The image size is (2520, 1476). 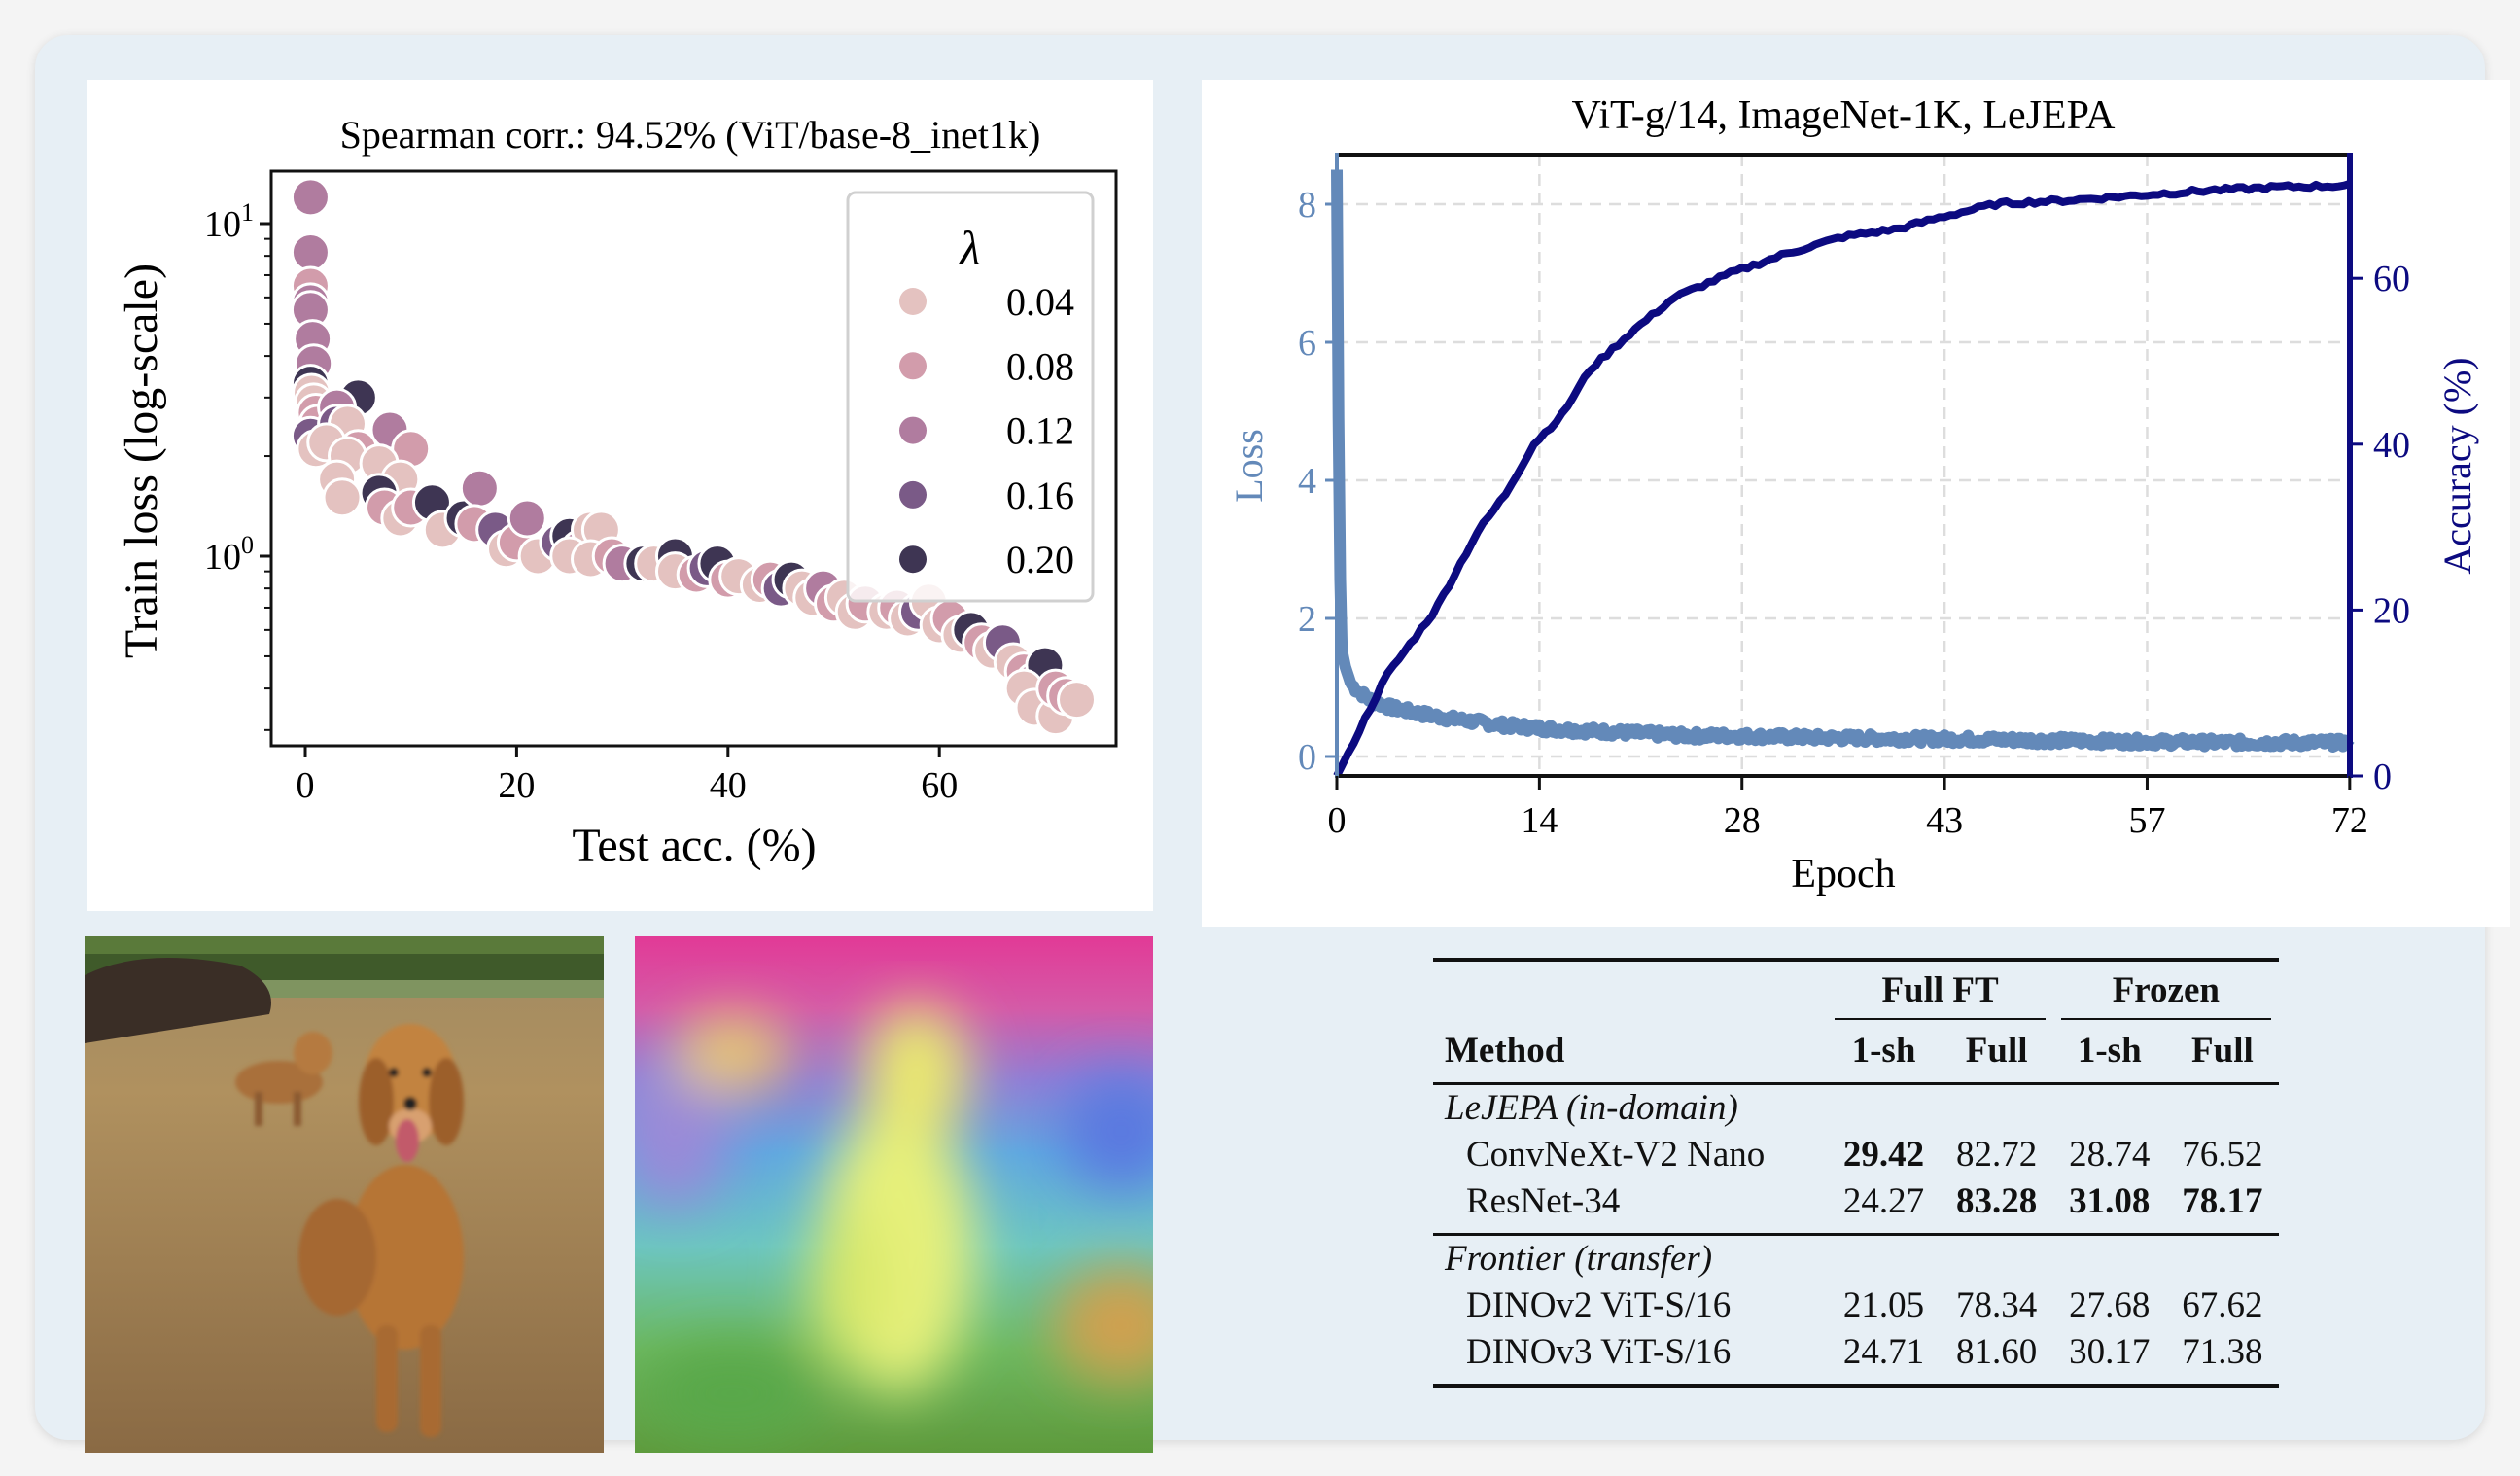 What do you see at coordinates (2110, 1201) in the screenshot?
I see `value-cell: 31.08` at bounding box center [2110, 1201].